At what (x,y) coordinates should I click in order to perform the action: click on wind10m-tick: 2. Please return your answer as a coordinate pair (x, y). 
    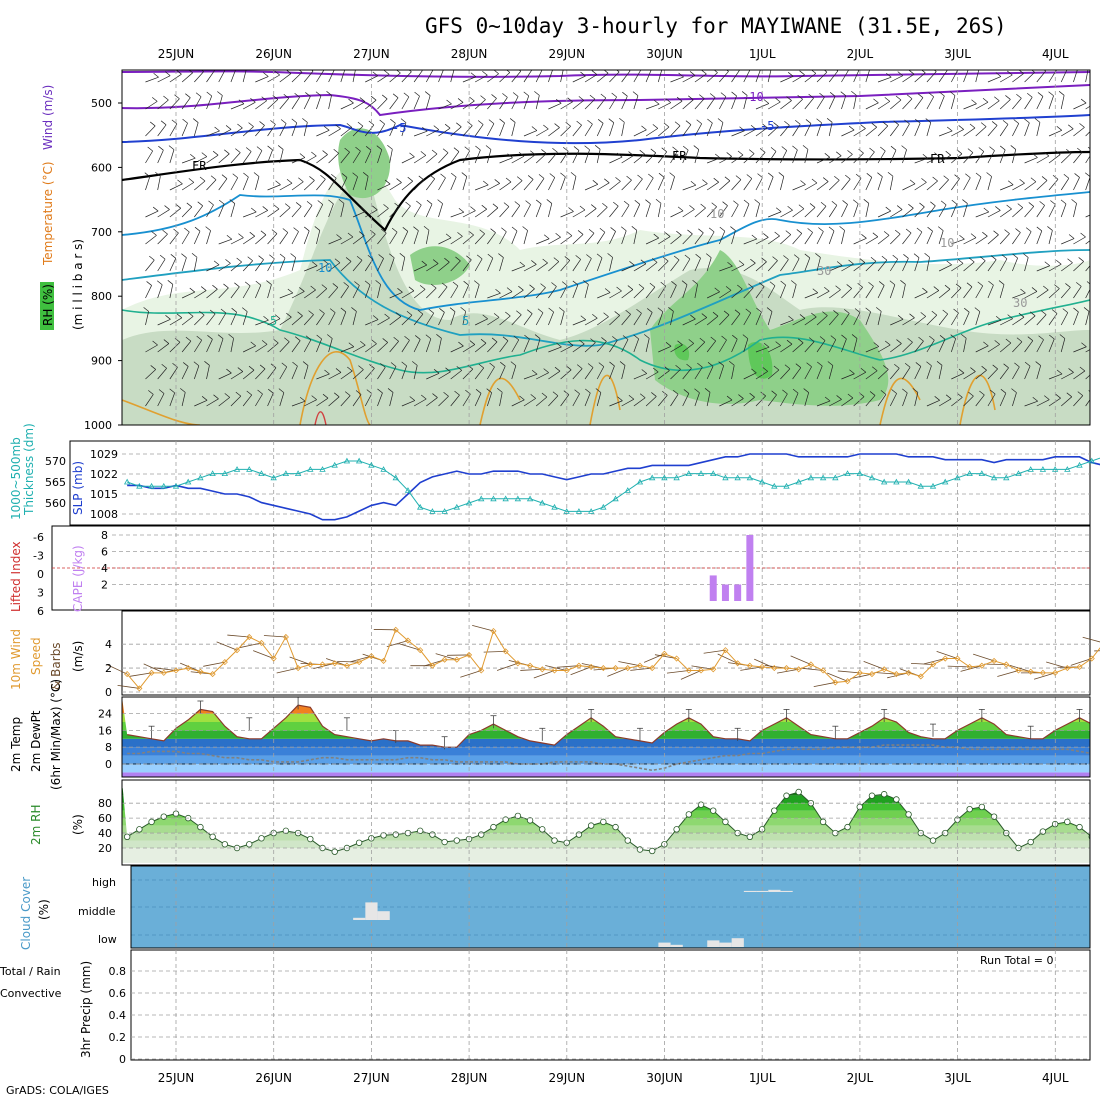
    Looking at the image, I should click on (108, 668).